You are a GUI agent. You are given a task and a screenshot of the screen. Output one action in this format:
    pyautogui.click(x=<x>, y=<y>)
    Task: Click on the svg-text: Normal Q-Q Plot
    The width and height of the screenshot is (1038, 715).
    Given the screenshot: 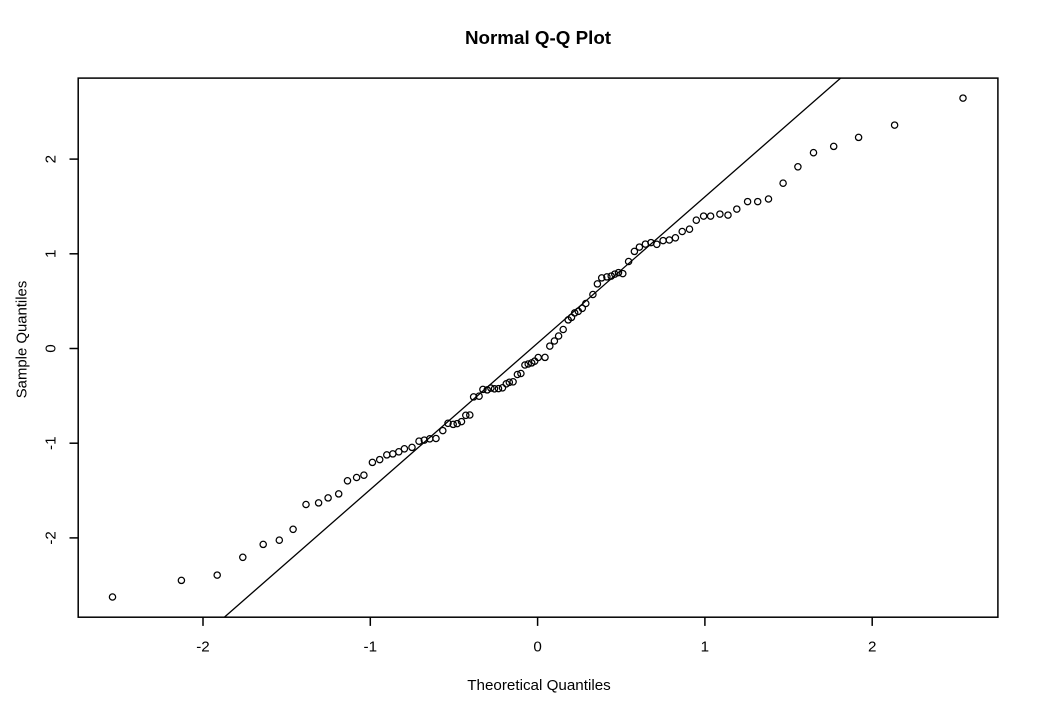 What is the action you would take?
    pyautogui.click(x=538, y=37)
    